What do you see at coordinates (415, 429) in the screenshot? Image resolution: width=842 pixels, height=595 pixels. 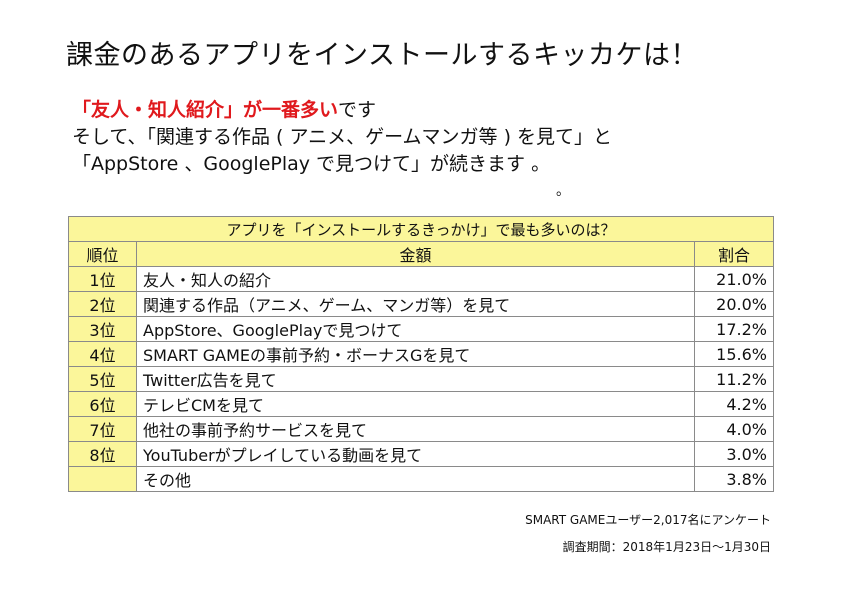 I see `item-cell: 他社の事前予約サービスを見て` at bounding box center [415, 429].